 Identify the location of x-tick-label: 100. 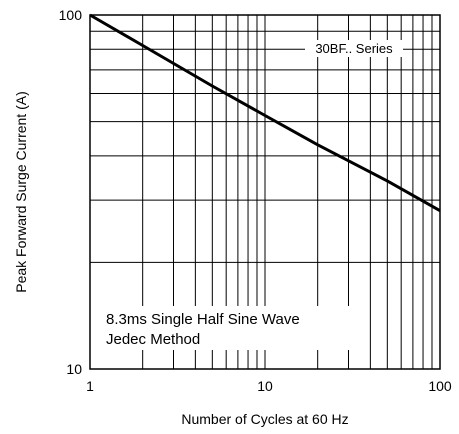
(440, 386).